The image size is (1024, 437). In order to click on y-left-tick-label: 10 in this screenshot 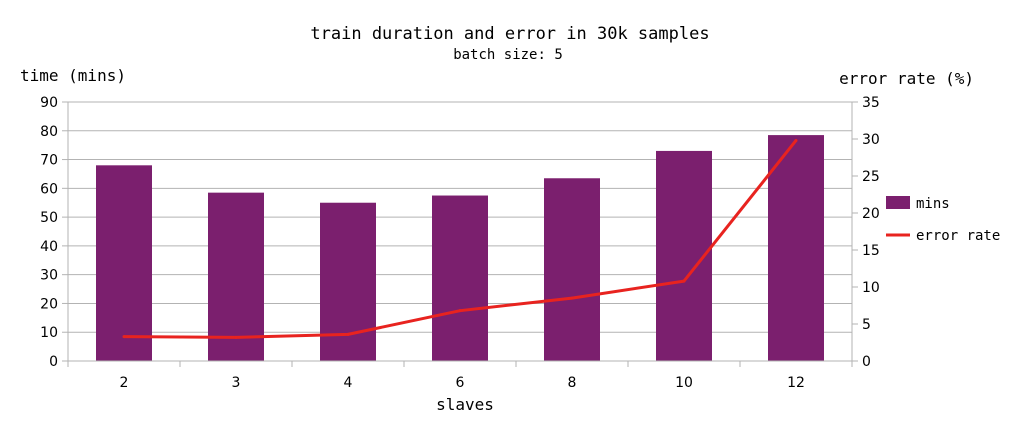, I will do `click(49, 333)`.